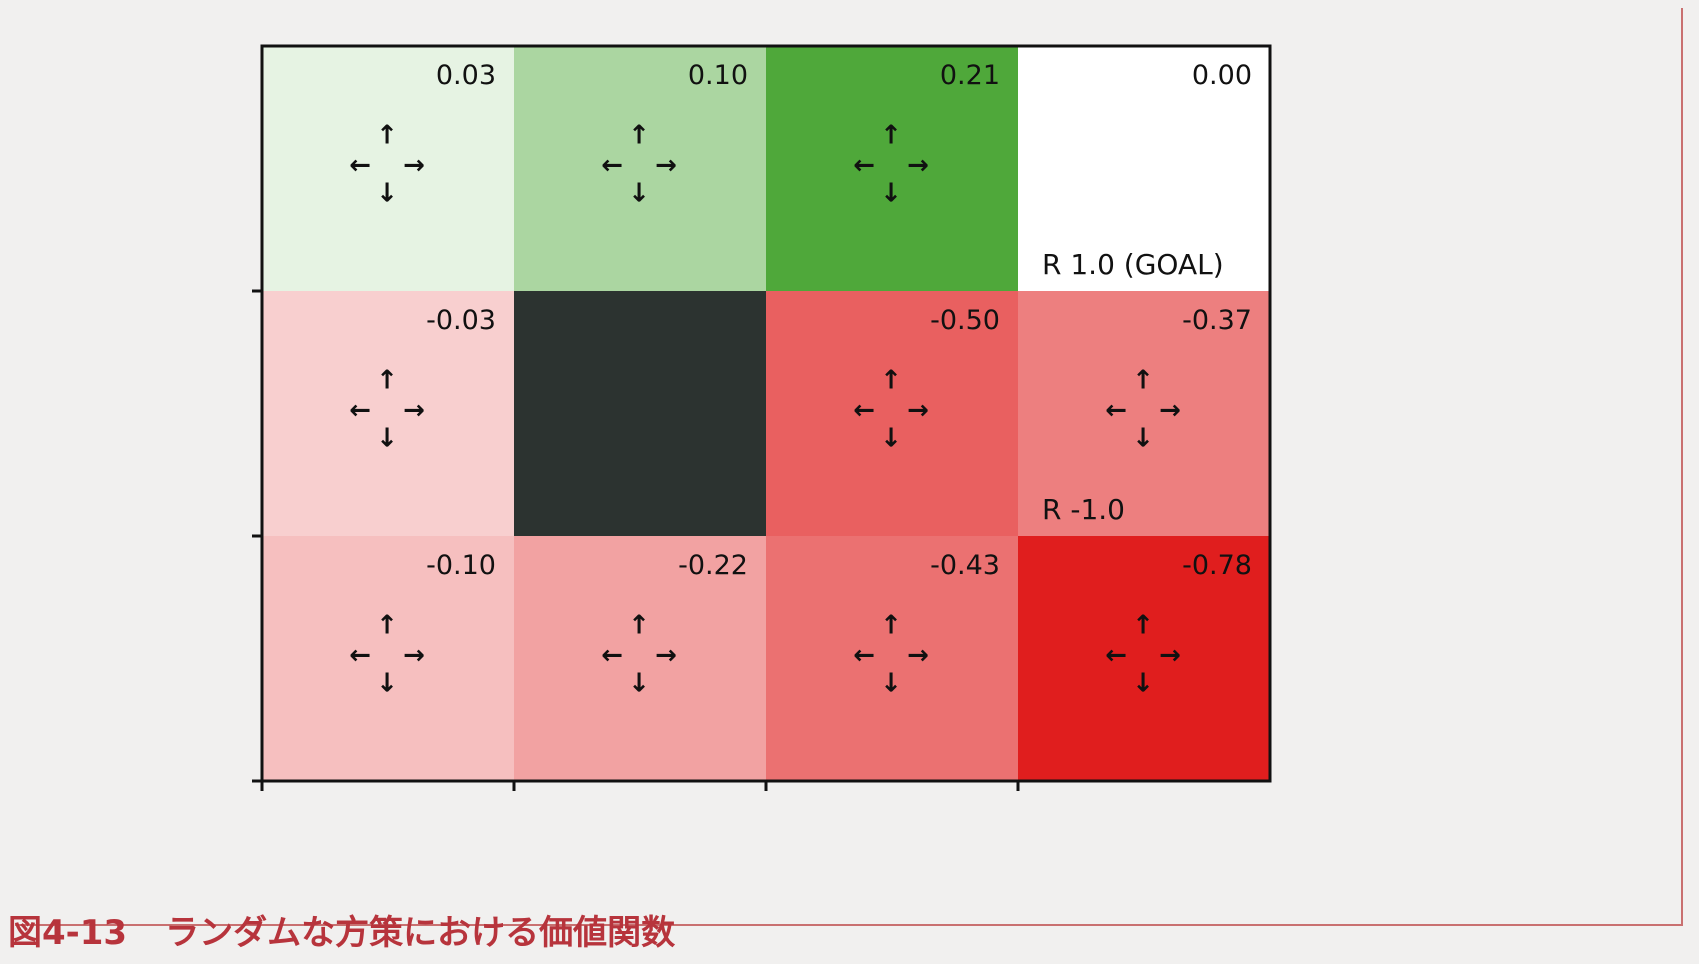  Describe the element at coordinates (1217, 565) in the screenshot. I see `value-label-2-3: -0.78` at that location.